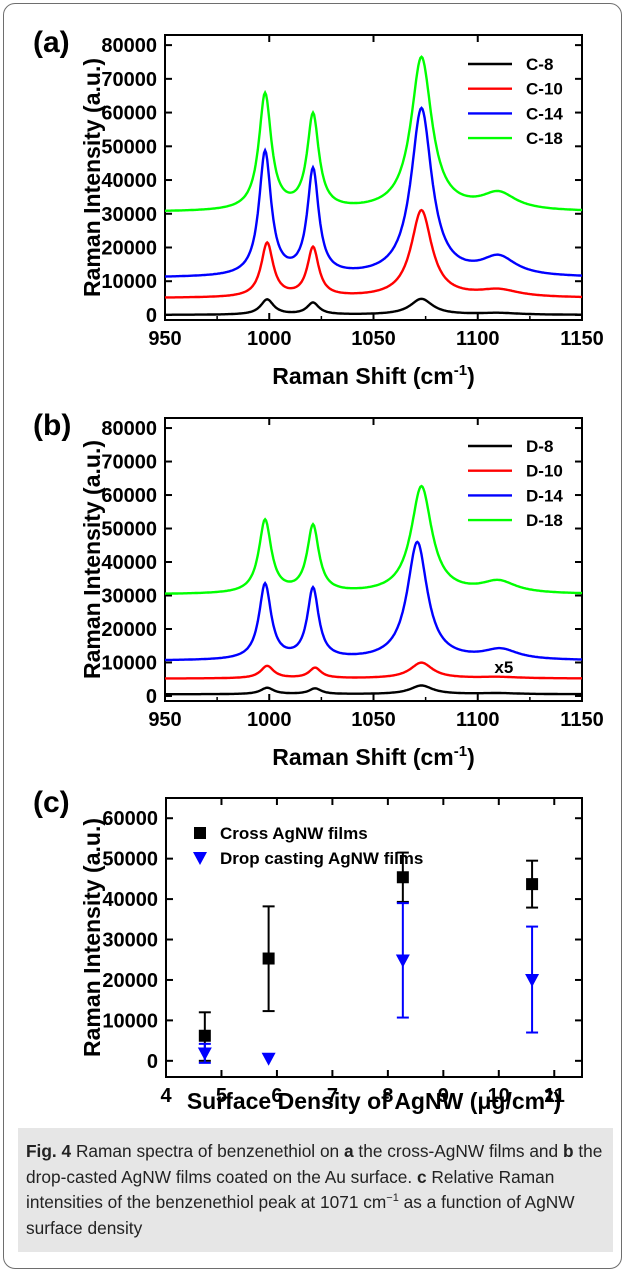 This screenshot has height=1274, width=627. Describe the element at coordinates (221, 1096) in the screenshot. I see `x-tick-label: 5` at that location.